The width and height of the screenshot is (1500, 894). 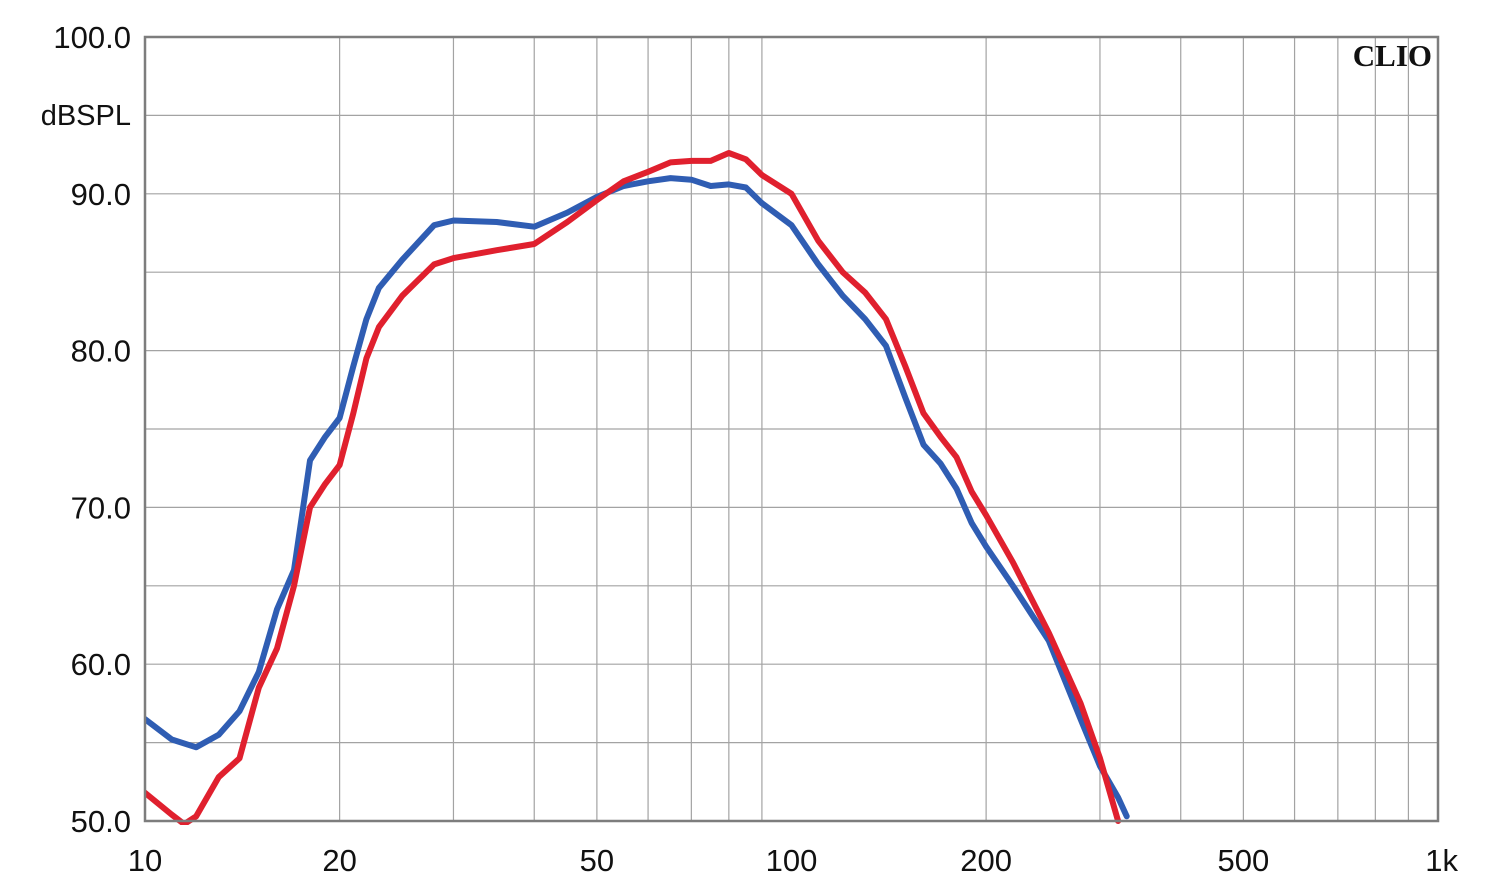 I want to click on brand-logo-text: CLIO, so click(x=1392, y=55).